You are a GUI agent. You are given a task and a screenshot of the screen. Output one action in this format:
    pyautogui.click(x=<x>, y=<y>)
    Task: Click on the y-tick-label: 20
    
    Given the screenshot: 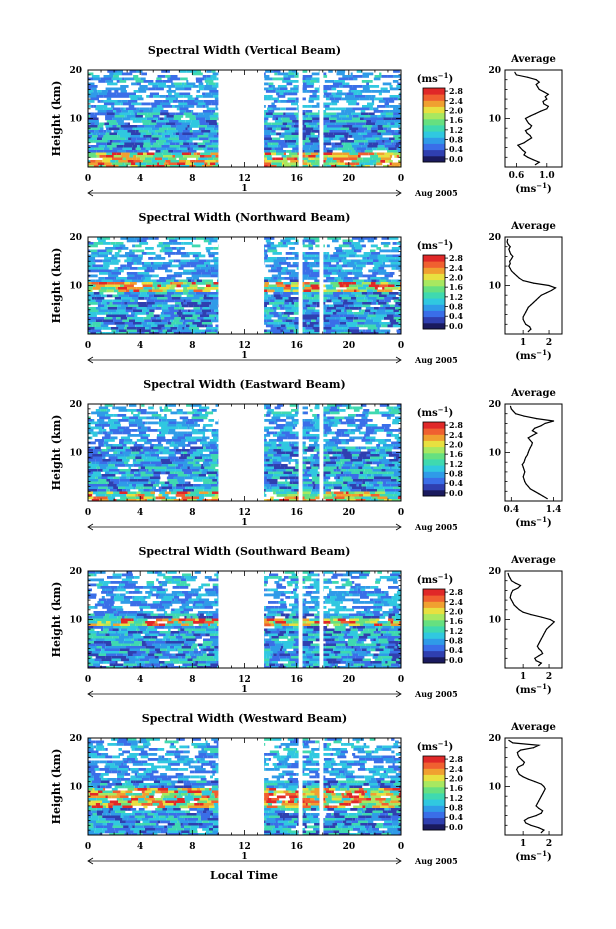 What is the action you would take?
    pyautogui.click(x=75, y=238)
    